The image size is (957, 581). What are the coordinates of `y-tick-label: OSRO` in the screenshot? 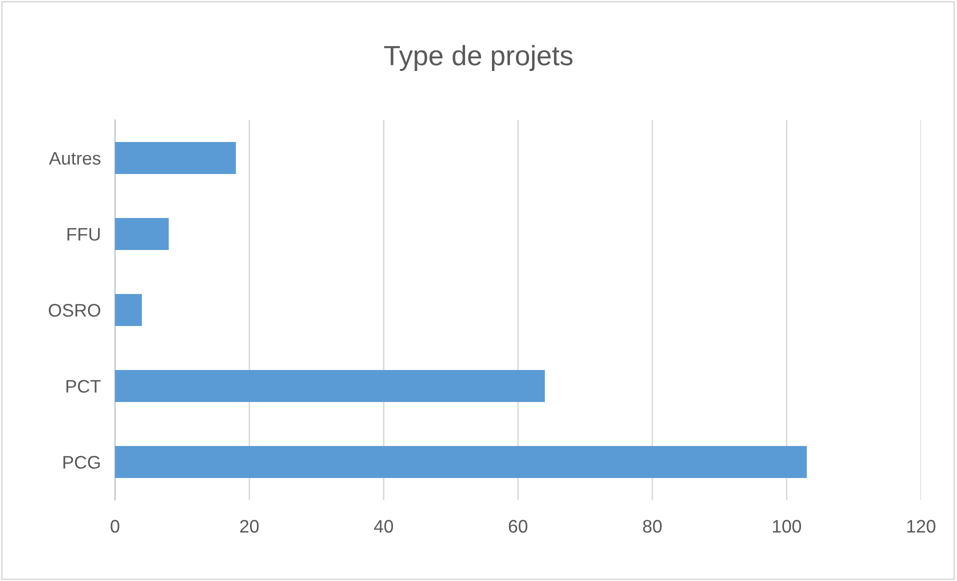 It's located at (74, 310).